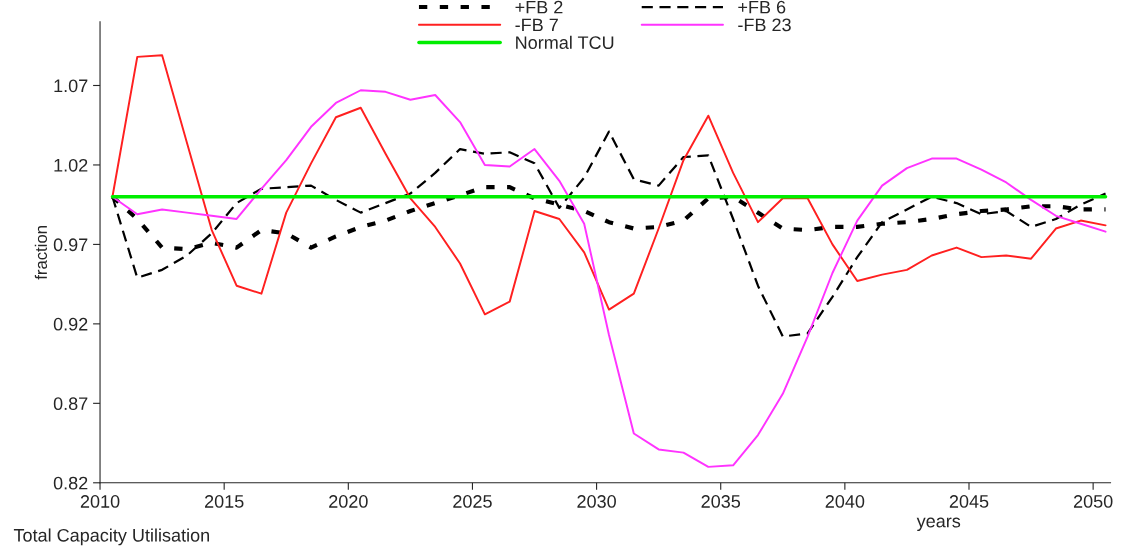 This screenshot has height=548, width=1124. Describe the element at coordinates (596, 501) in the screenshot. I see `x-tick-label: 2030` at that location.